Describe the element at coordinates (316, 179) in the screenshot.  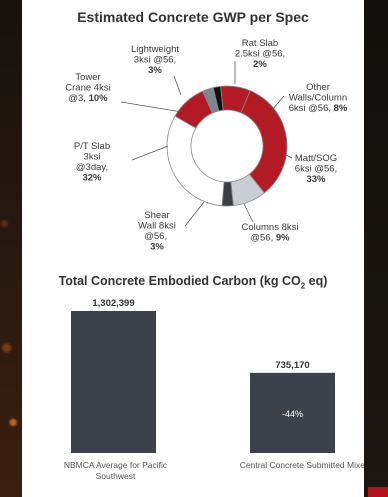
I see `donut-label-matt-line: 33%` at that location.